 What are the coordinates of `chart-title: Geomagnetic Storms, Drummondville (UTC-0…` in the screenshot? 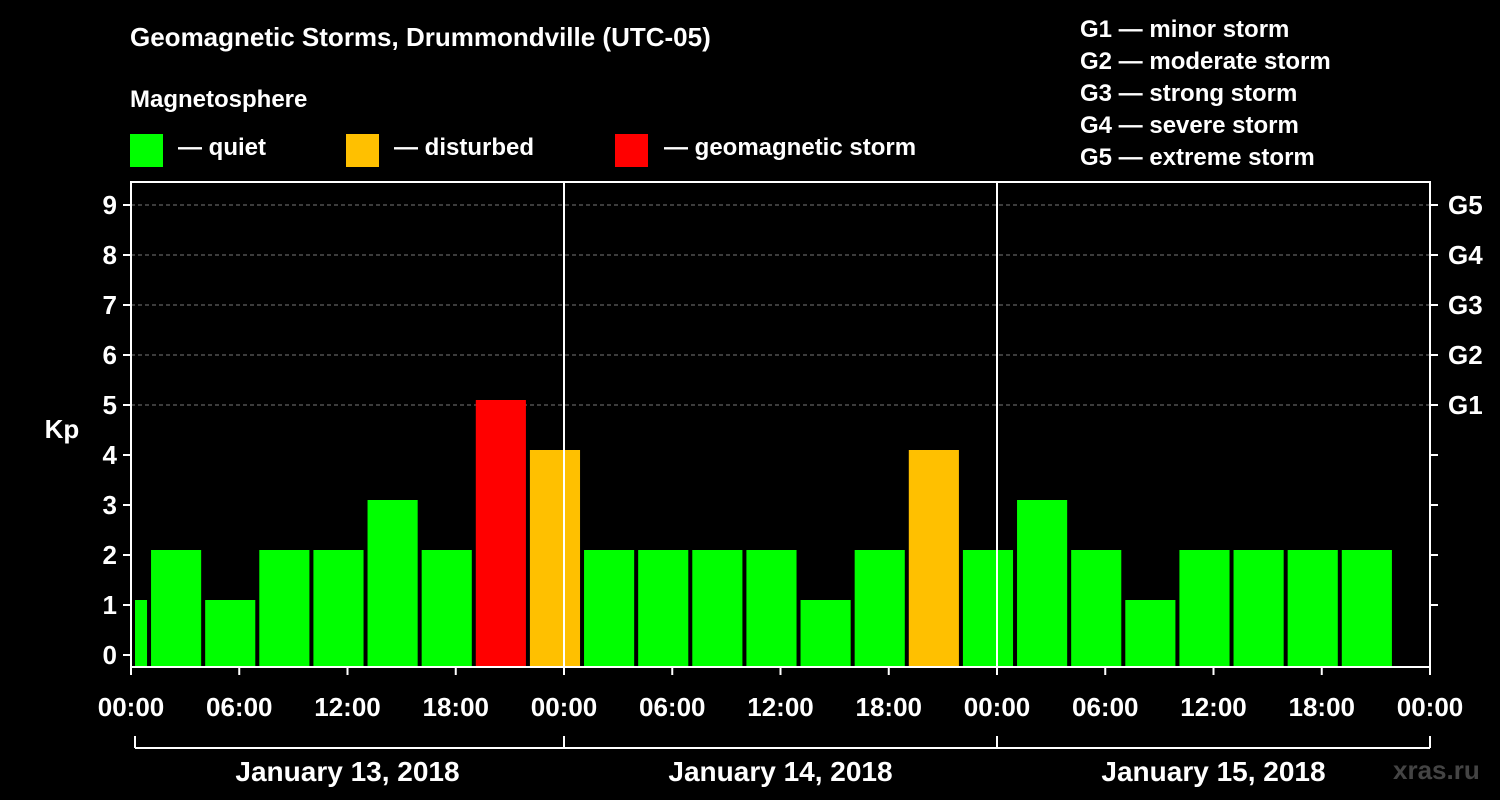 It's located at (420, 37).